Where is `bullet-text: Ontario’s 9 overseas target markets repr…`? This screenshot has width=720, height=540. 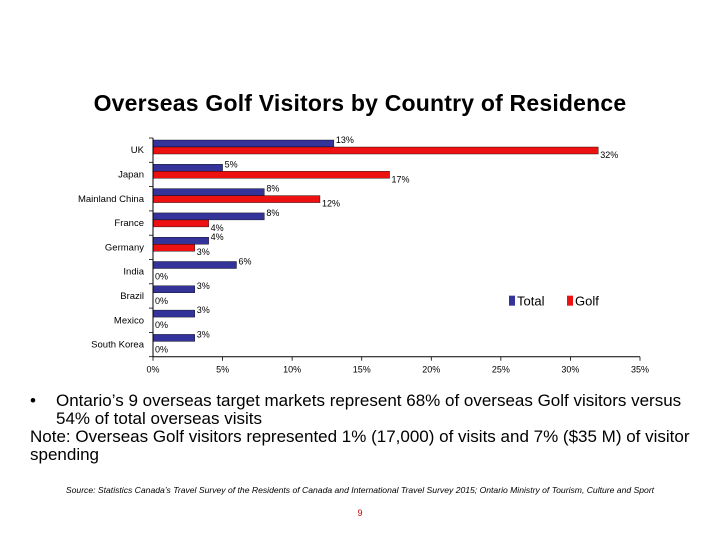
bullet-text: Ontario’s 9 overseas target markets repr… is located at coordinates (369, 409).